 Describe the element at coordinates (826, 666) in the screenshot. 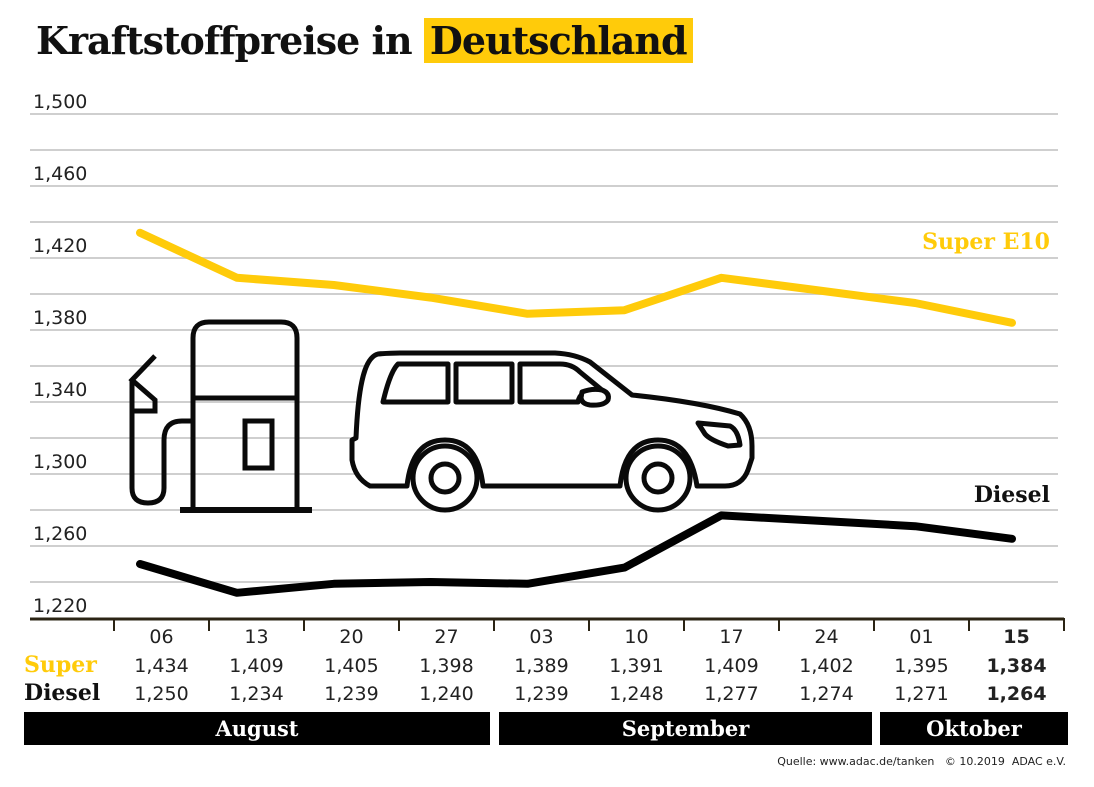

I see `table-cell: 1,402` at that location.